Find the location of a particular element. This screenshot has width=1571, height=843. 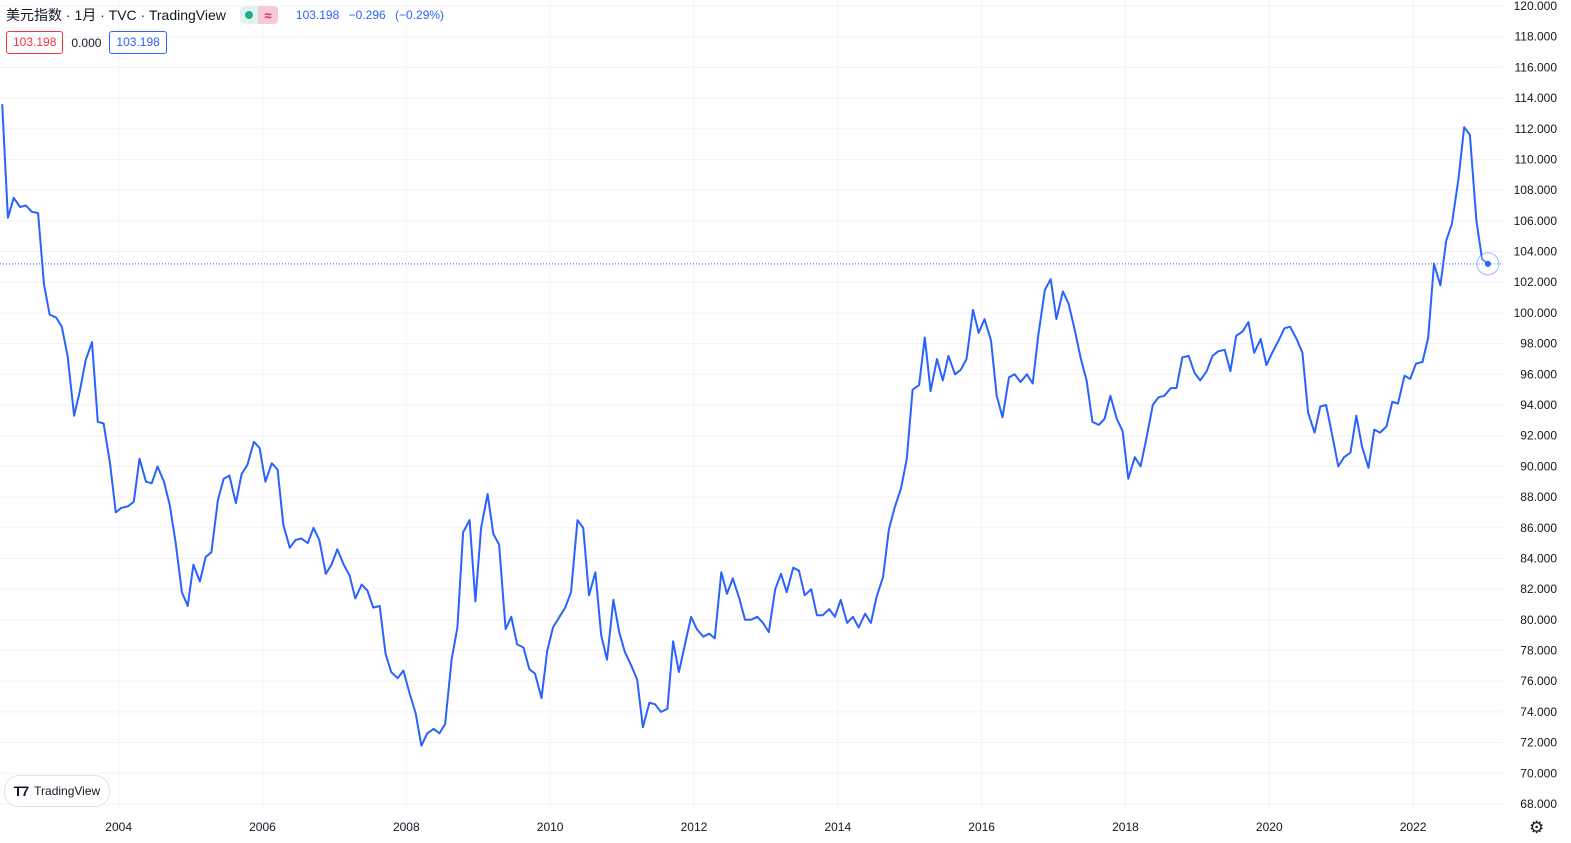

tradingview-watermark: T7 TradingView is located at coordinates (57, 791).